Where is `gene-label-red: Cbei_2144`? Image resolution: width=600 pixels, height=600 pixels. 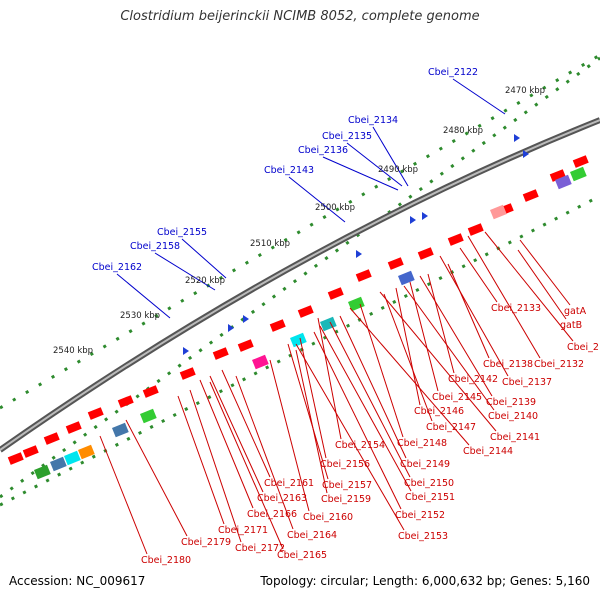
gene-label-red: Cbei_2144 is located at coordinates (488, 451).